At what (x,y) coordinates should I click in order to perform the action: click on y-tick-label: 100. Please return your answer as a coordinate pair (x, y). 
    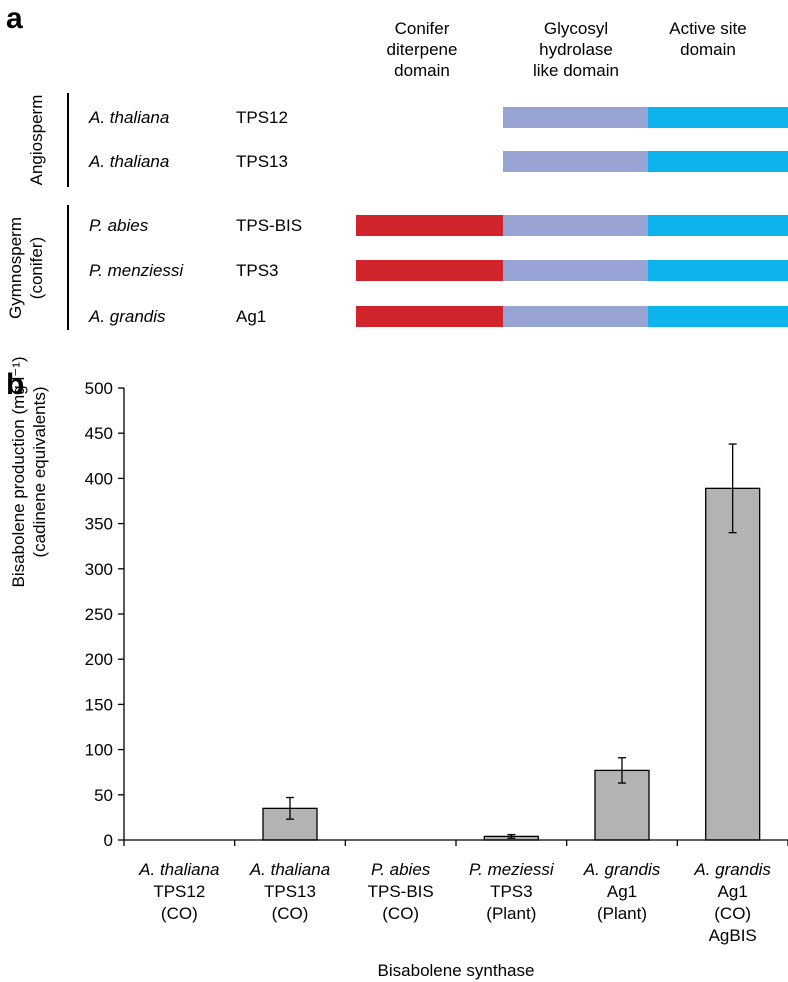
    Looking at the image, I should click on (99, 750).